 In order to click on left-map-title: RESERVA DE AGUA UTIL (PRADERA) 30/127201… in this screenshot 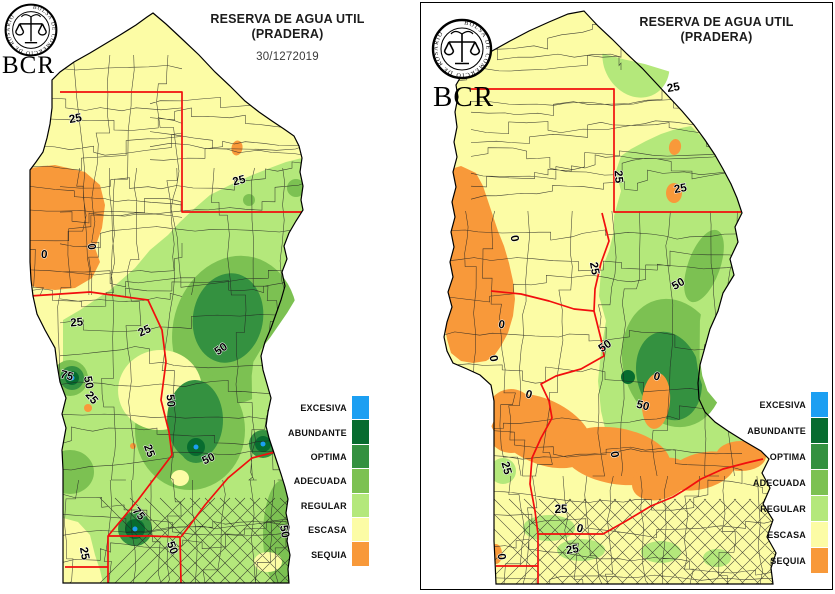, I will do `click(287, 38)`.